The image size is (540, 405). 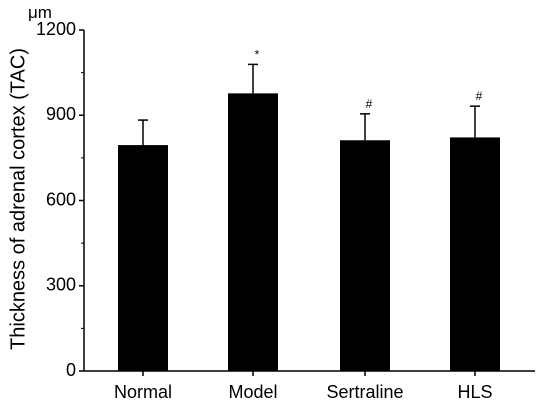 What do you see at coordinates (71, 370) in the screenshot?
I see `y-tick-label: 0` at bounding box center [71, 370].